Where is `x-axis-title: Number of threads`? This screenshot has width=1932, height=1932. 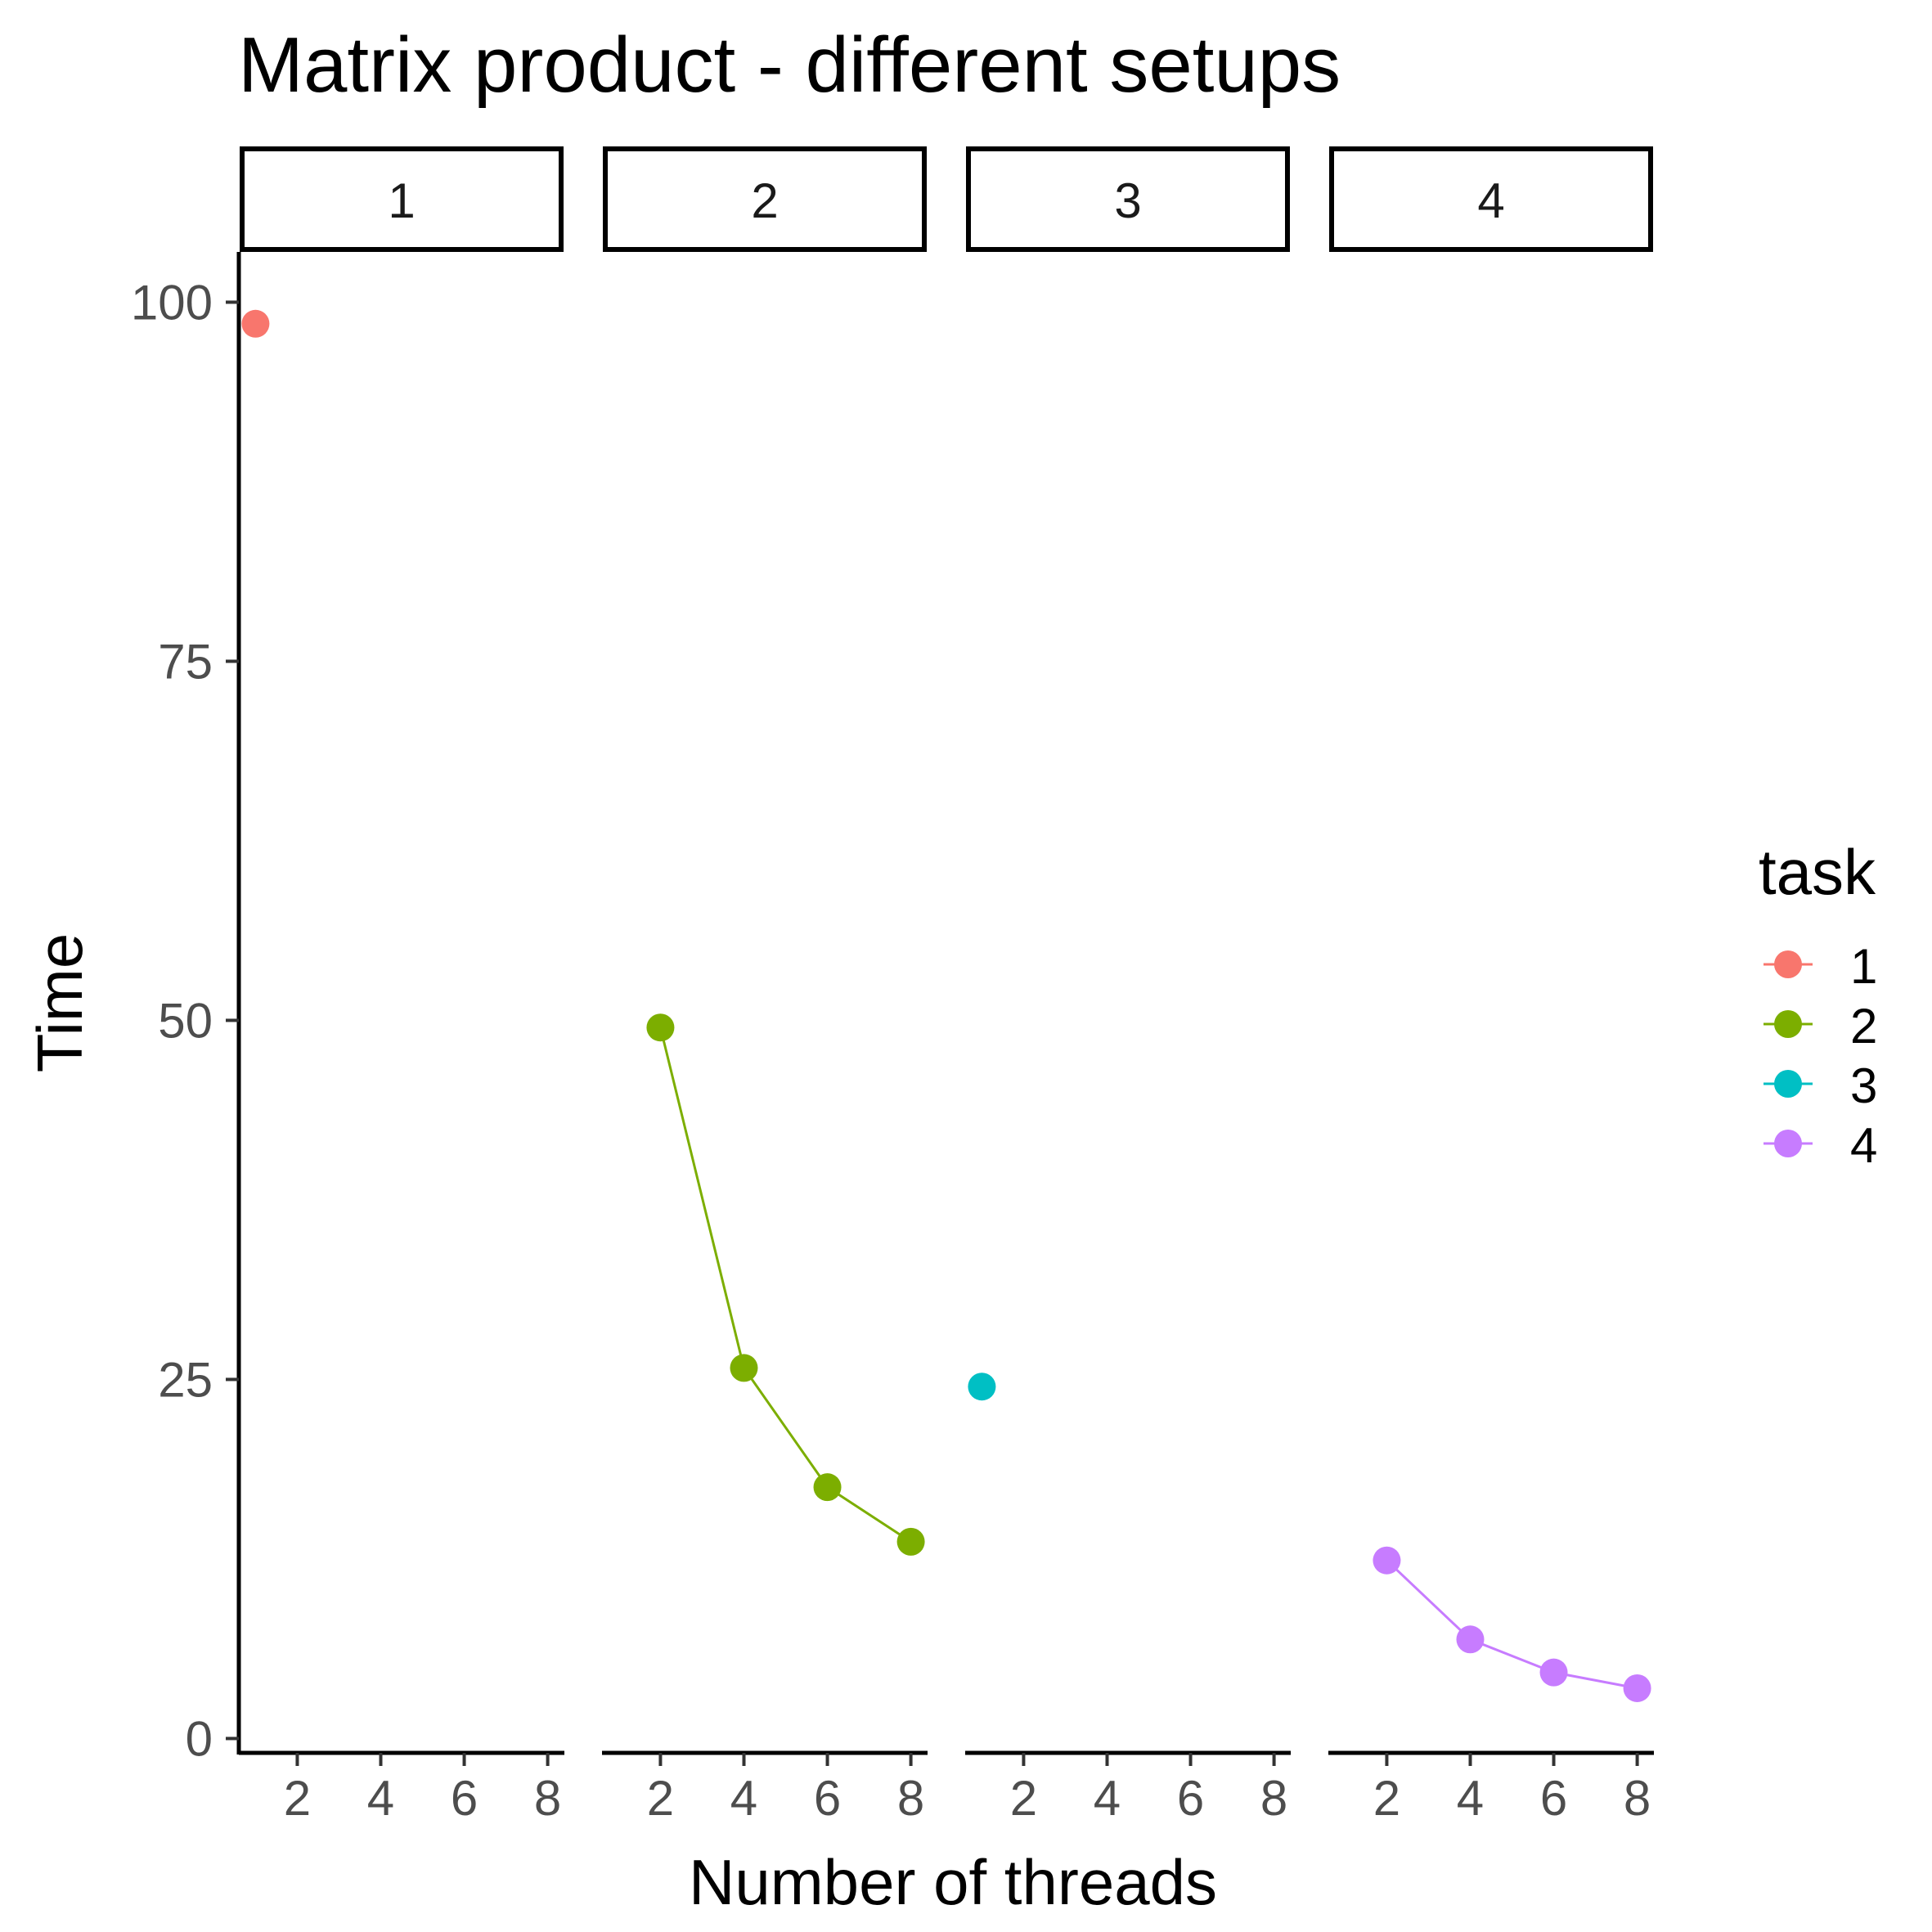 x-axis-title: Number of threads is located at coordinates (953, 1882).